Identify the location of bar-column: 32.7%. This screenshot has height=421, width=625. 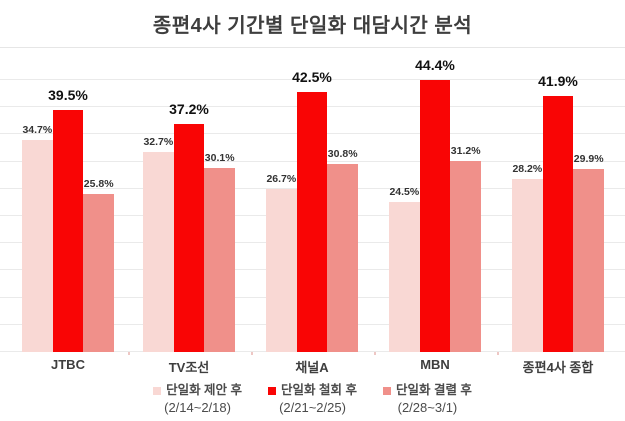
(158, 202).